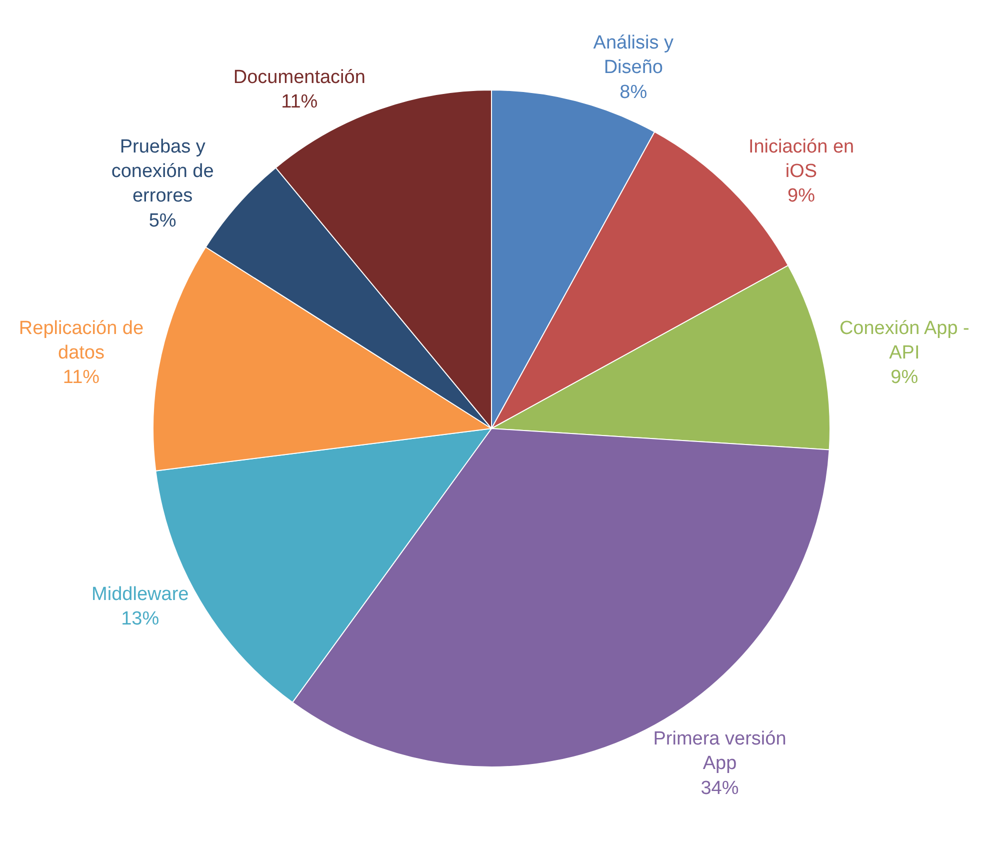 This screenshot has width=983, height=857. I want to click on data-label: 5%, so click(162, 221).